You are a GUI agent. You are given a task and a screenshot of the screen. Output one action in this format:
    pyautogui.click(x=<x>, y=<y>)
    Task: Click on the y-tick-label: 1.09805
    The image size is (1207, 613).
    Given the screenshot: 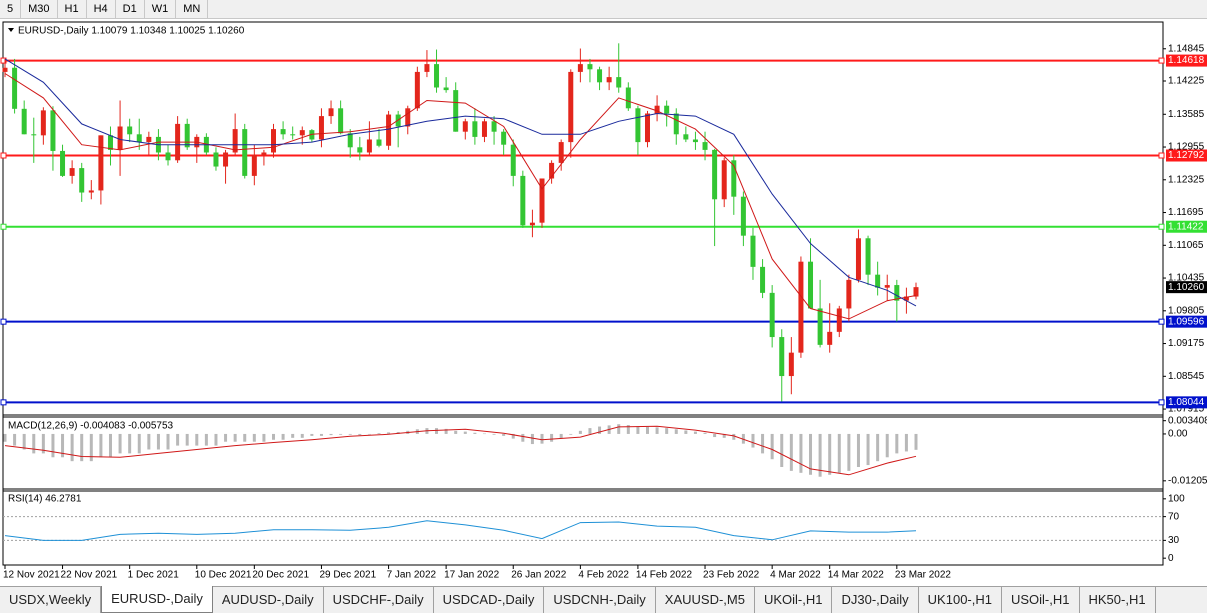 What is the action you would take?
    pyautogui.click(x=1186, y=310)
    